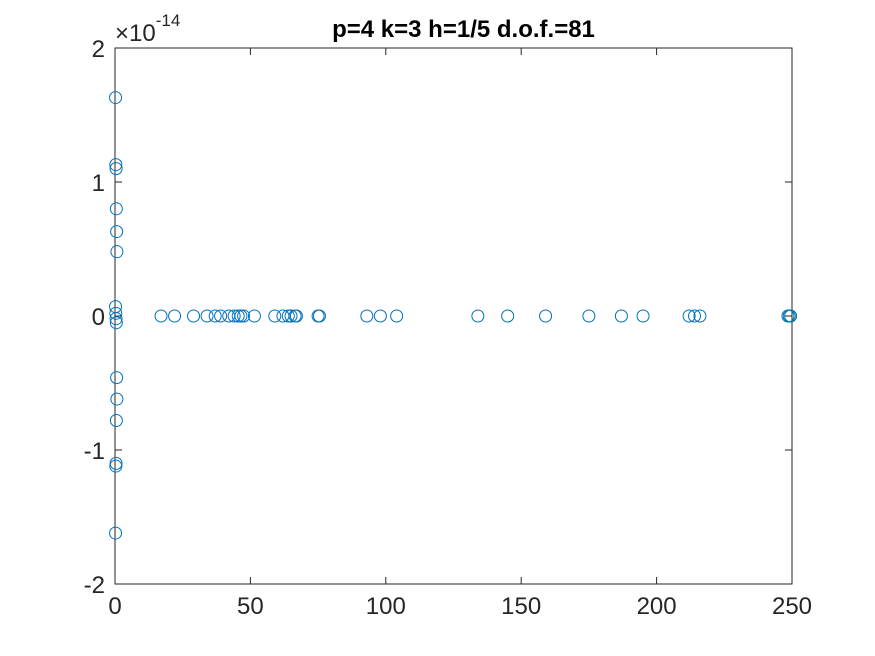 The width and height of the screenshot is (875, 656). What do you see at coordinates (135, 33) in the screenshot?
I see `y-exponent-base: ×10` at bounding box center [135, 33].